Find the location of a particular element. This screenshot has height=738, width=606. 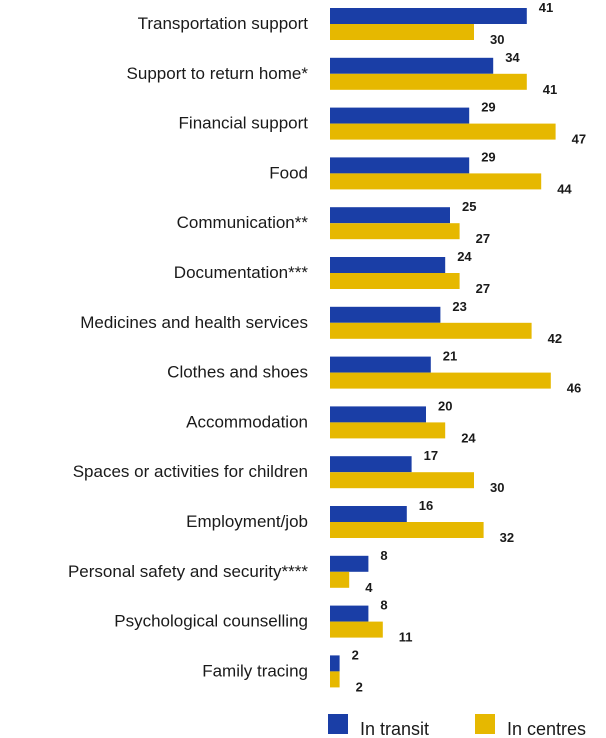

data-label-in-centres: 11 is located at coordinates (406, 637).